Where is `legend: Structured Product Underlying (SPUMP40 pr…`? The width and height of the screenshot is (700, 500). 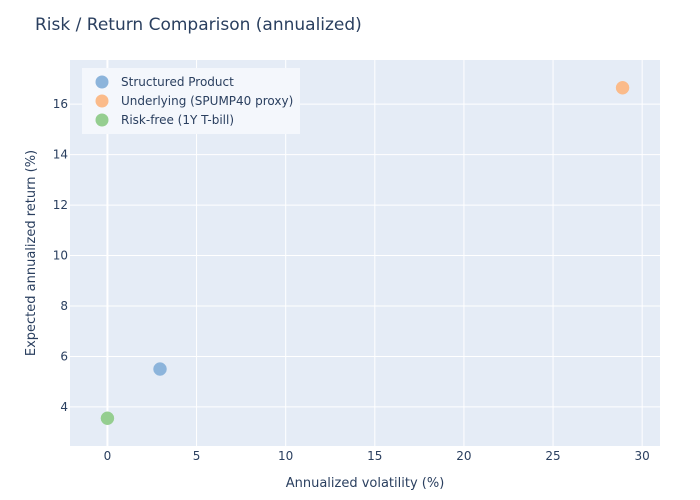
legend: Structured Product Underlying (SPUMP40 pr… is located at coordinates (191, 101).